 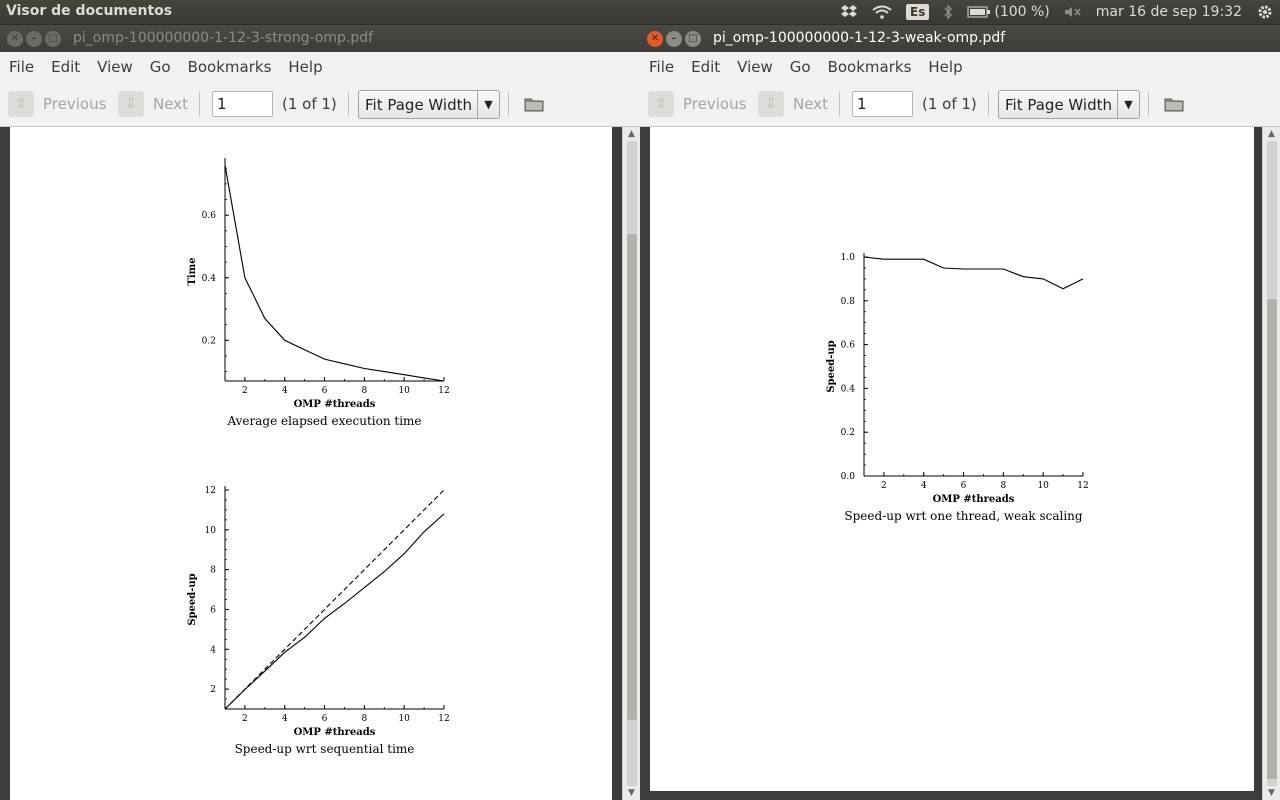 What do you see at coordinates (1073, 12) in the screenshot?
I see `volume-muted-icon` at bounding box center [1073, 12].